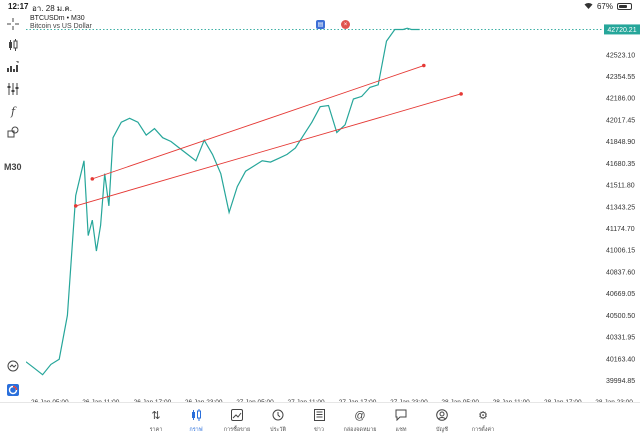 The height and width of the screenshot is (447, 640). What do you see at coordinates (13, 167) in the screenshot?
I see `timeframe-label: M30` at bounding box center [13, 167].